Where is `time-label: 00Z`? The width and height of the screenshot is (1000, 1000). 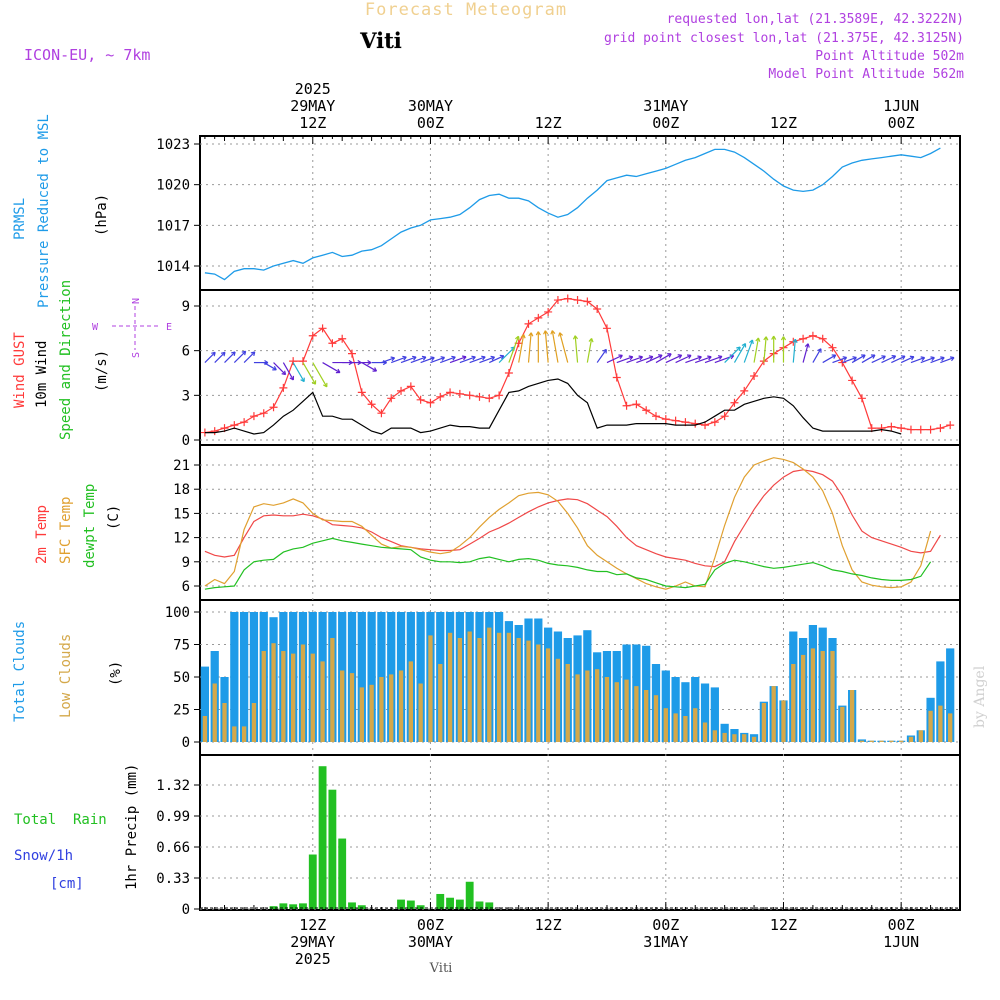 time-label: 00Z is located at coordinates (901, 925).